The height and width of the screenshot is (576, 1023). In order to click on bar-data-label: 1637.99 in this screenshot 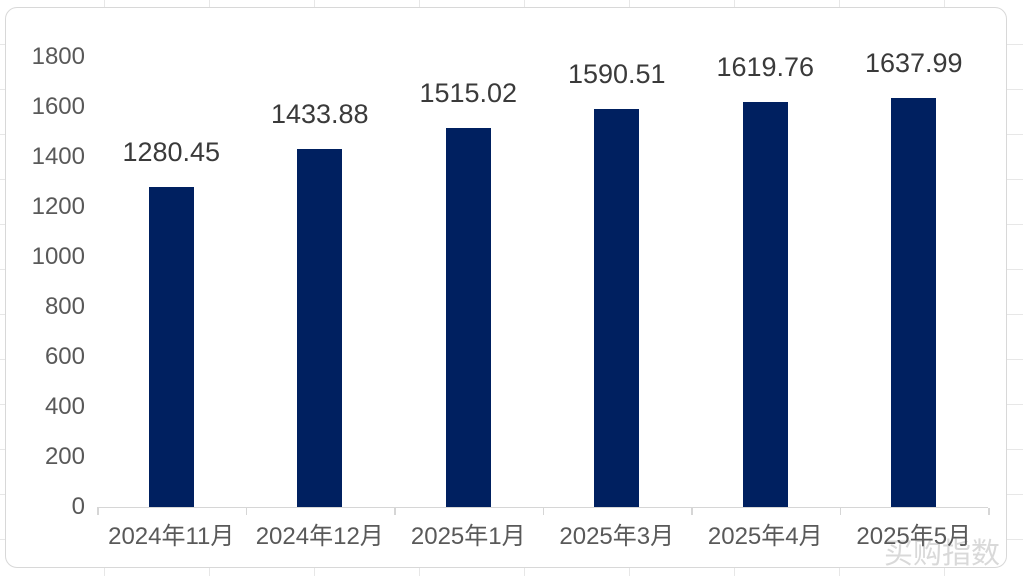, I will do `click(913, 63)`.